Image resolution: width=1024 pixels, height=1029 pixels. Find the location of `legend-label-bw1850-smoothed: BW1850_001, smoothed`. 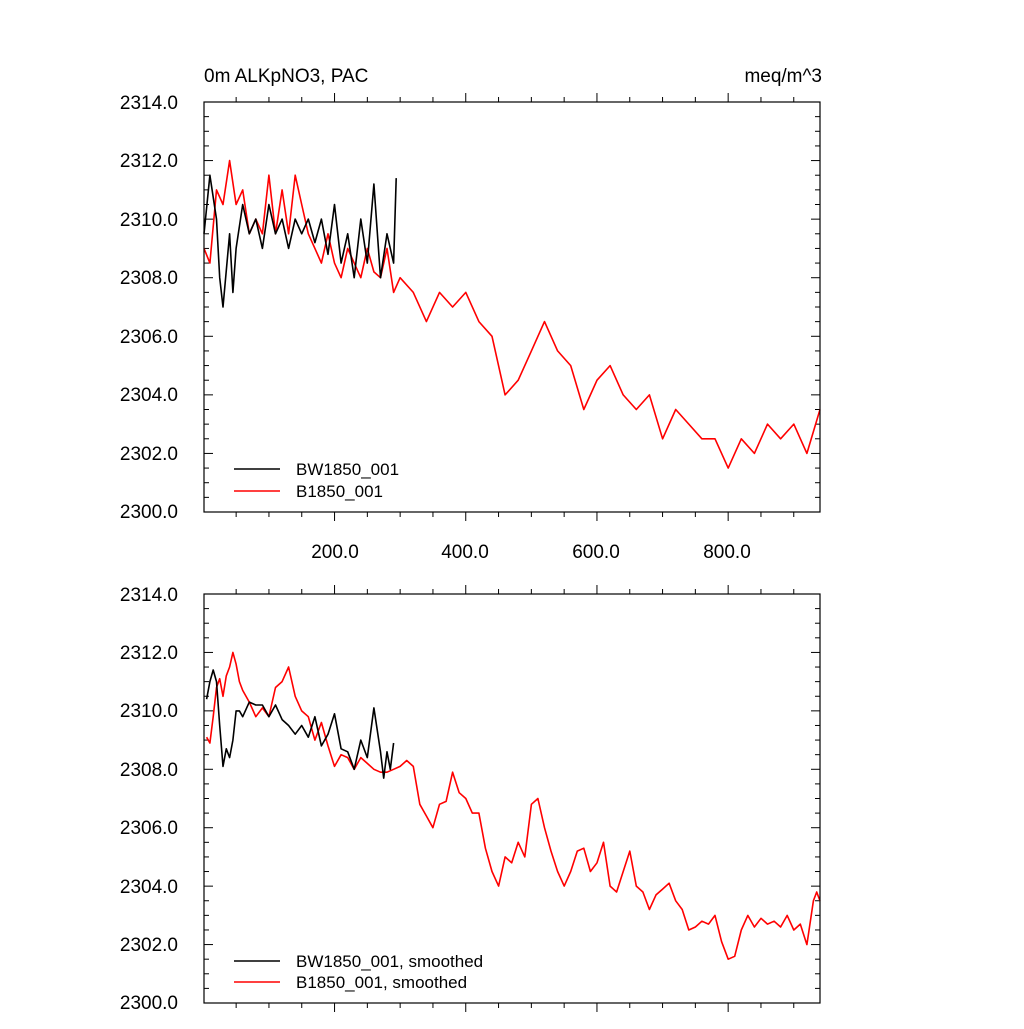

legend-label-bw1850-smoothed: BW1850_001, smoothed is located at coordinates (389, 961).